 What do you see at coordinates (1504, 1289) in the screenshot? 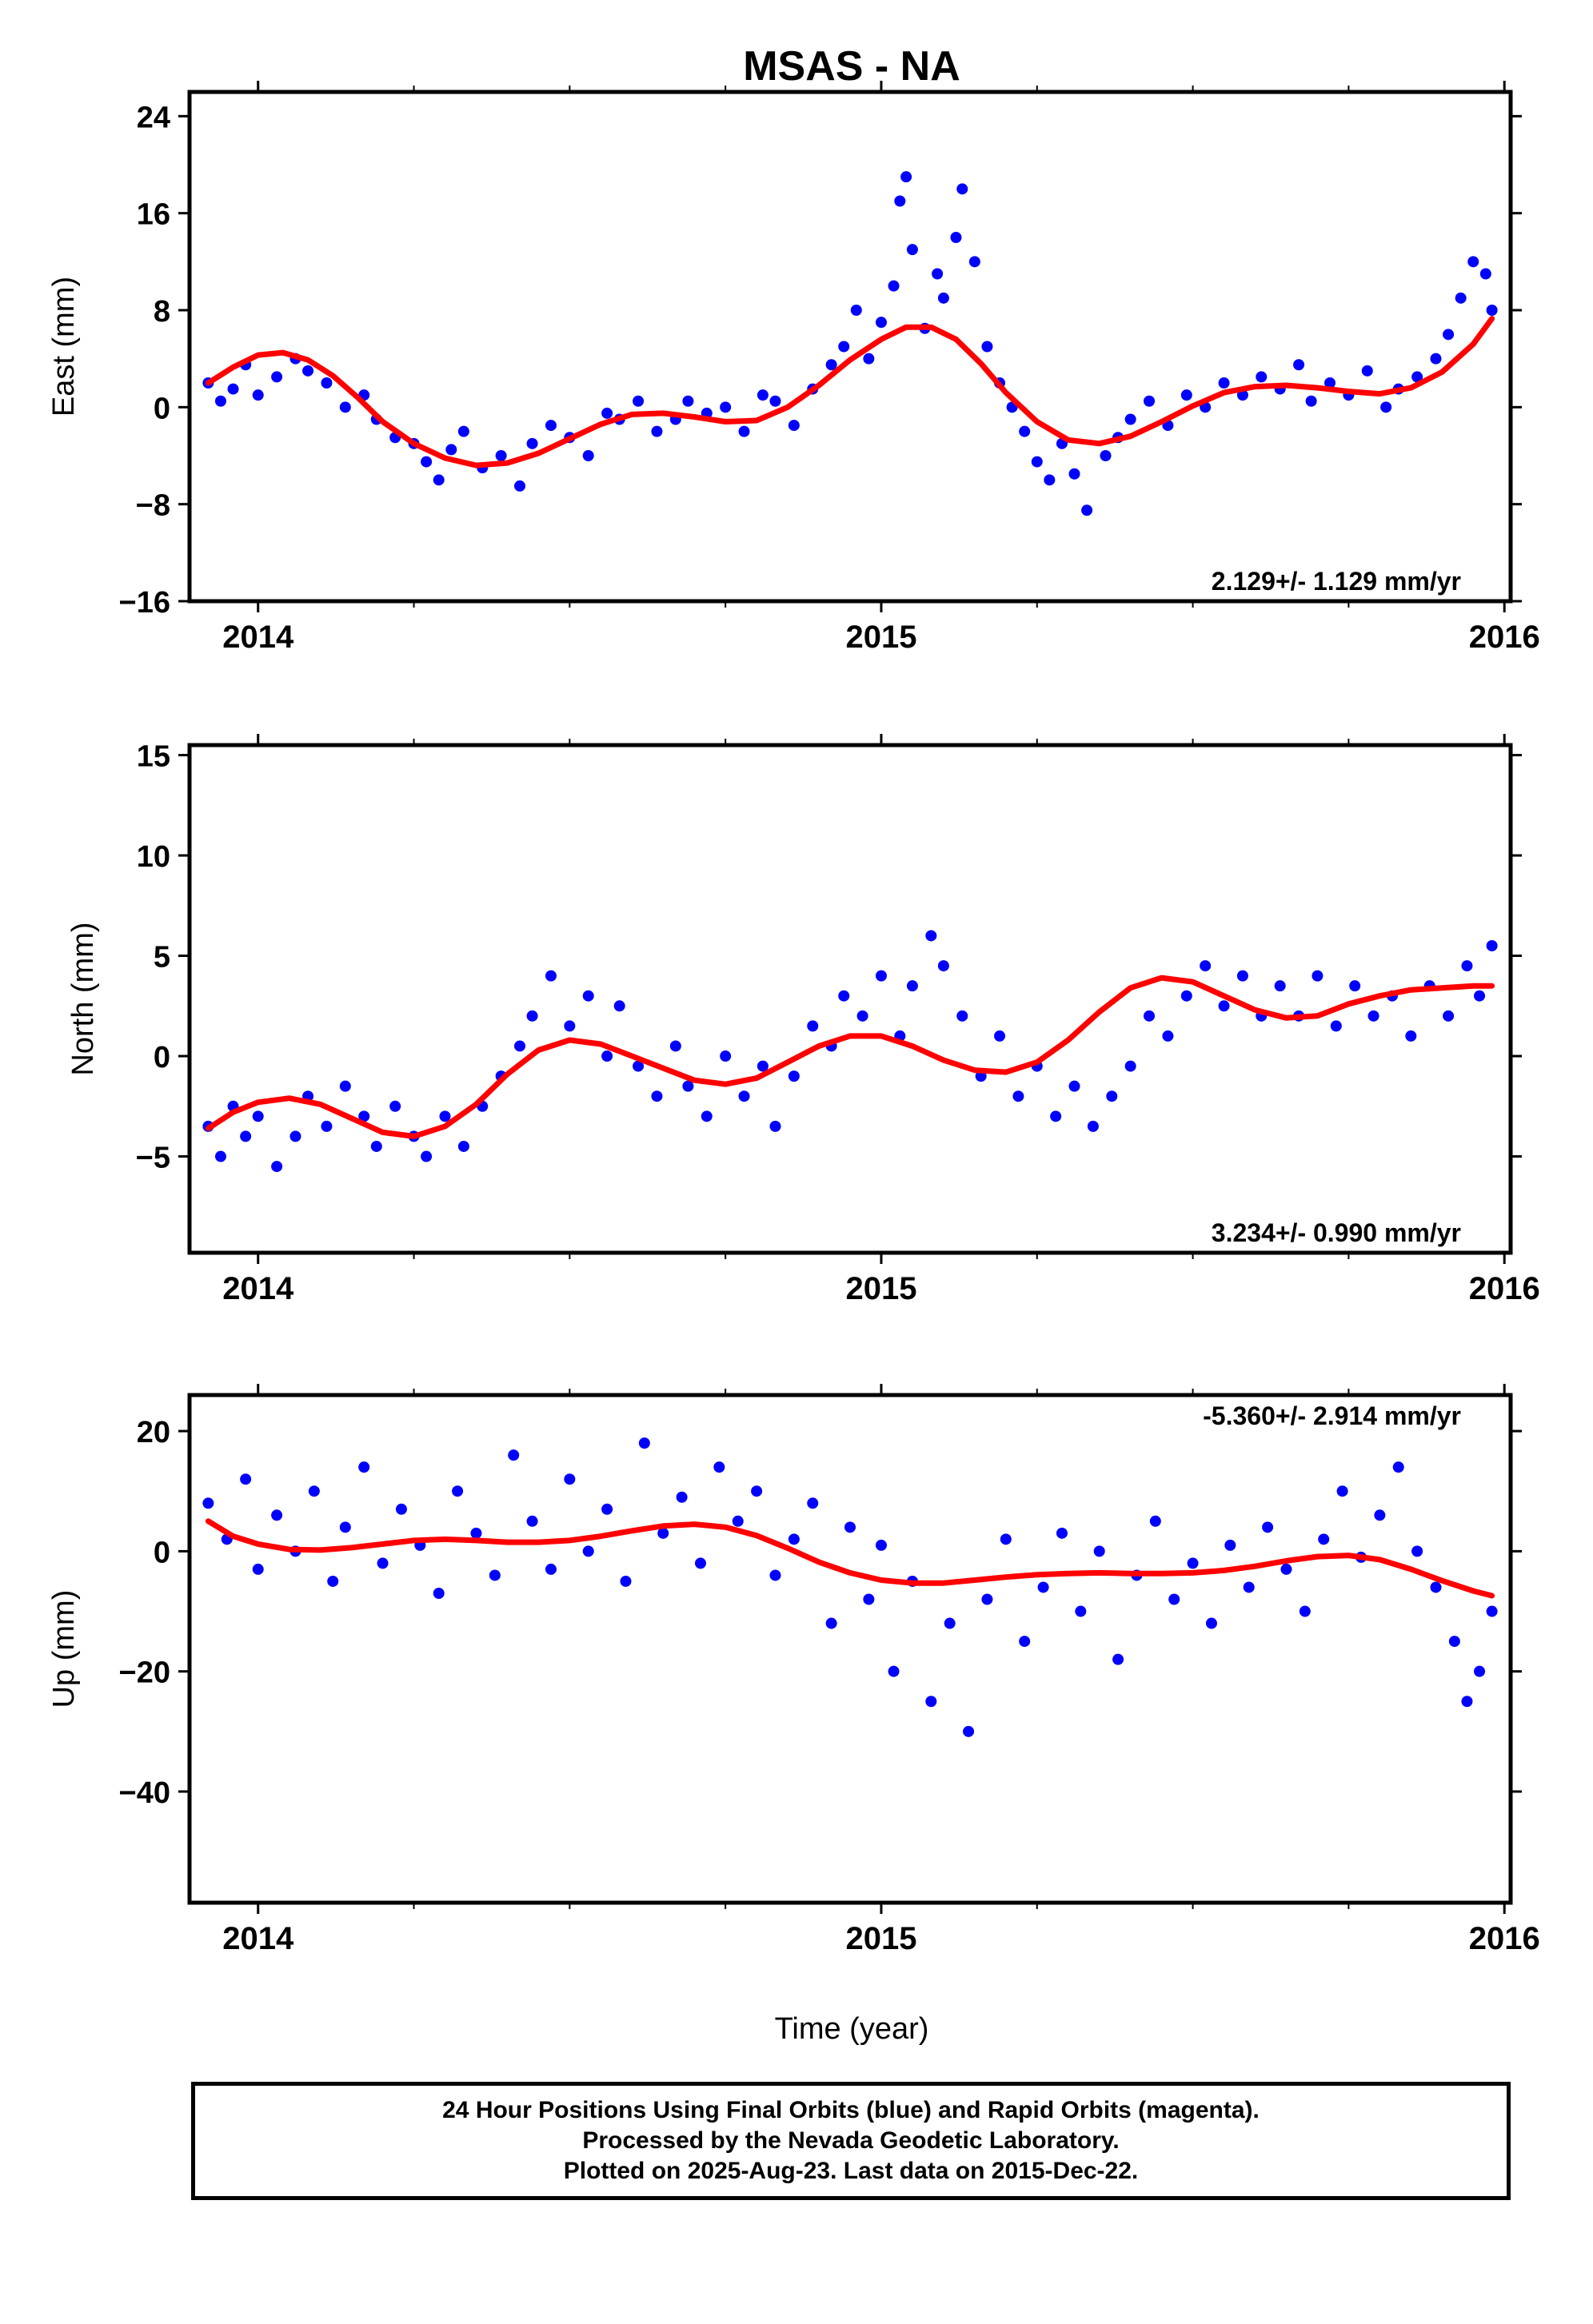
I see `x-tick-label: 2016` at bounding box center [1504, 1289].